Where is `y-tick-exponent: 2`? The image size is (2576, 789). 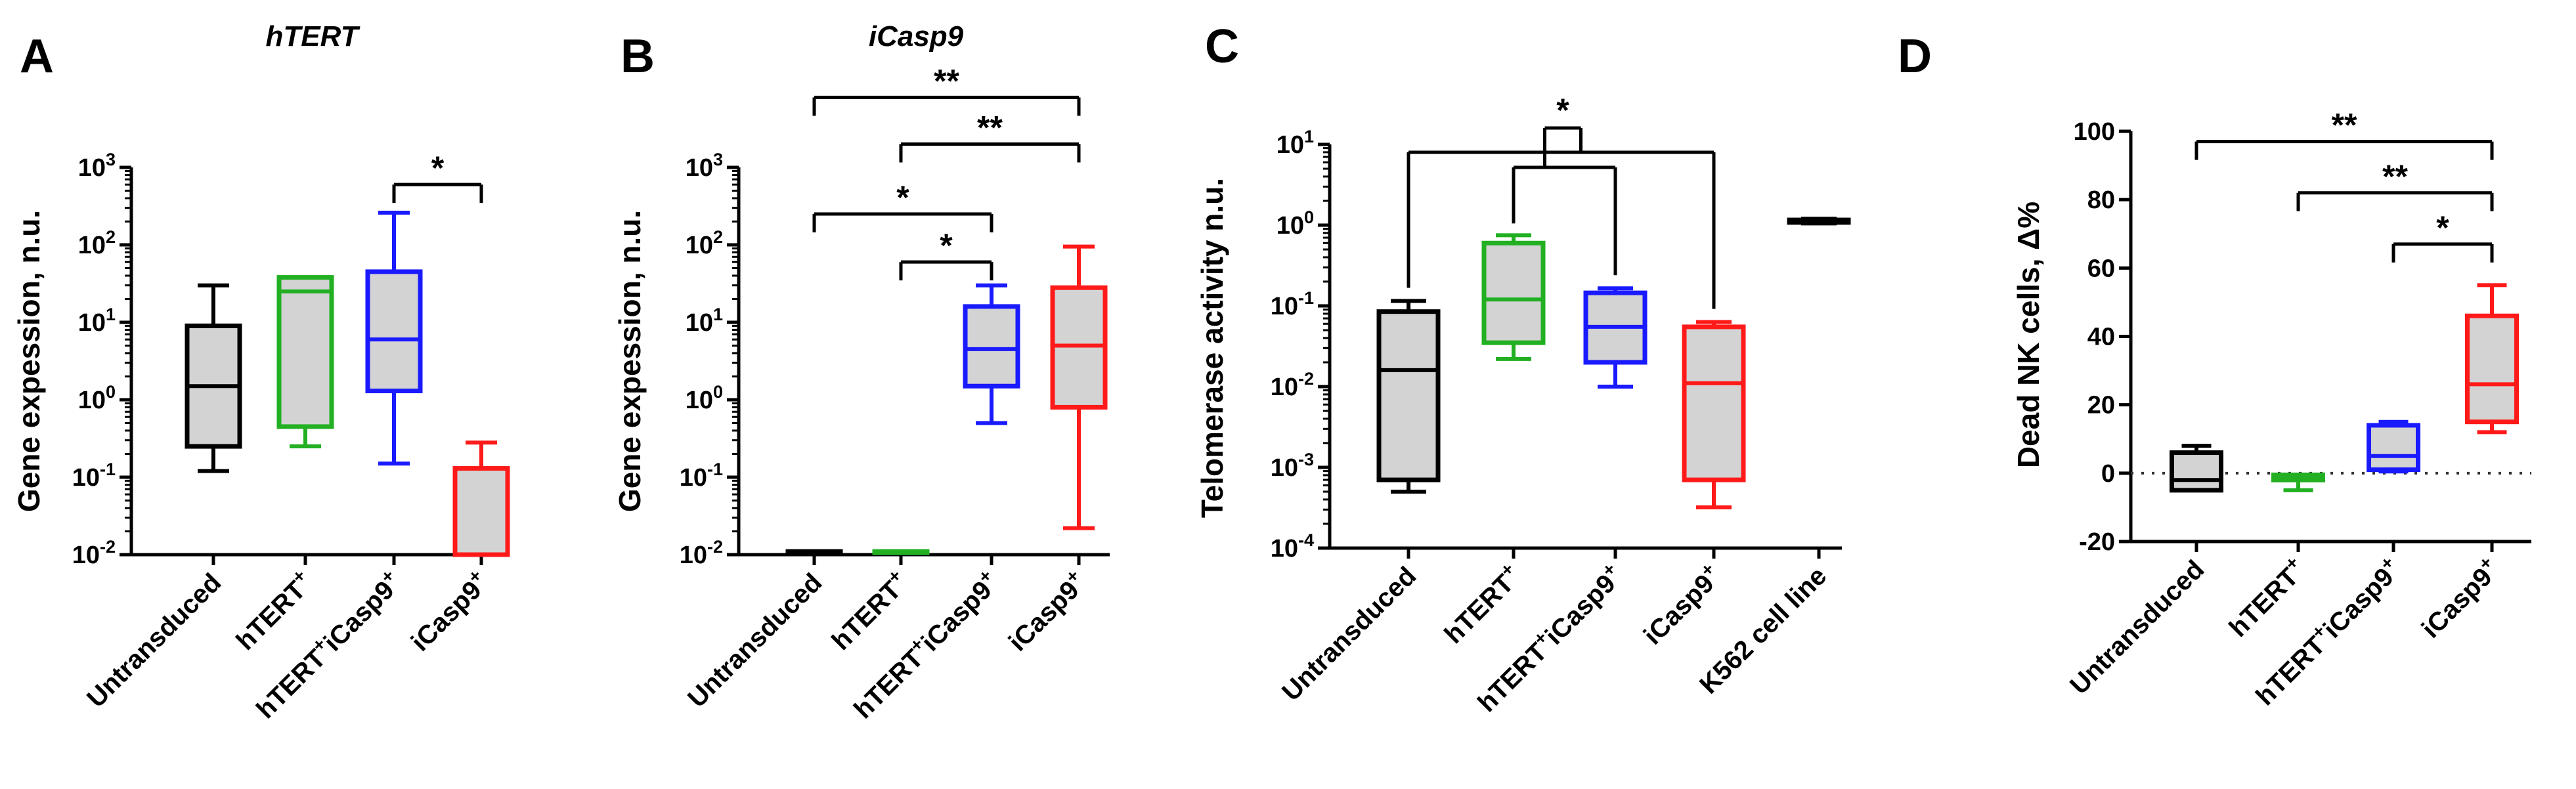 y-tick-exponent: 2 is located at coordinates (111, 237).